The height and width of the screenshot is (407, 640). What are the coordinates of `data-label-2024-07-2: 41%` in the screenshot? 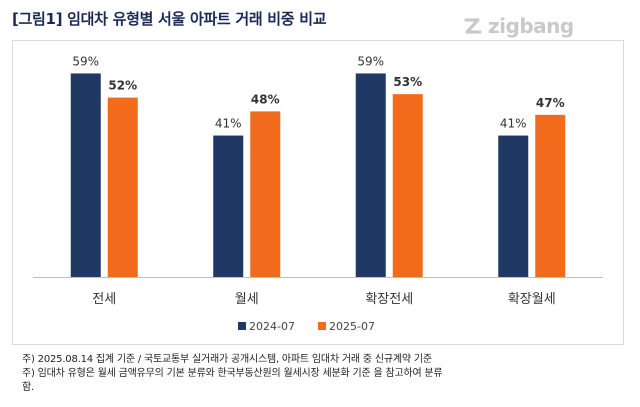 It's located at (228, 124).